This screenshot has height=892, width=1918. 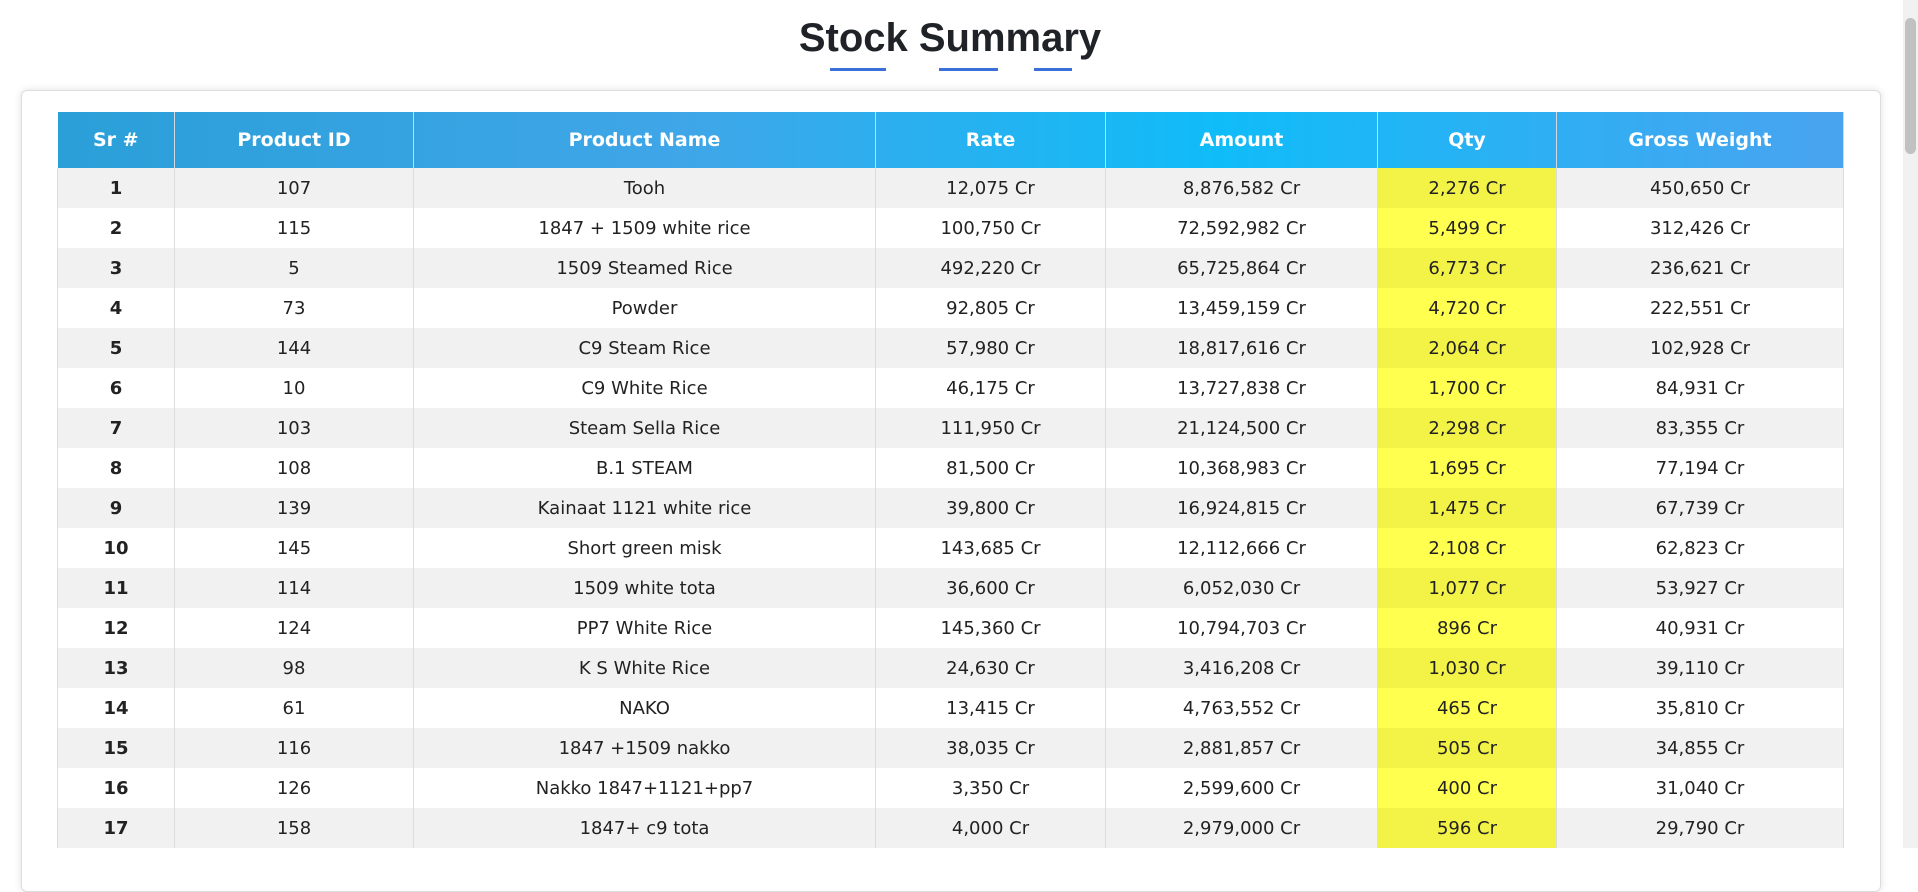 I want to click on table-cell: 17, so click(x=116, y=828).